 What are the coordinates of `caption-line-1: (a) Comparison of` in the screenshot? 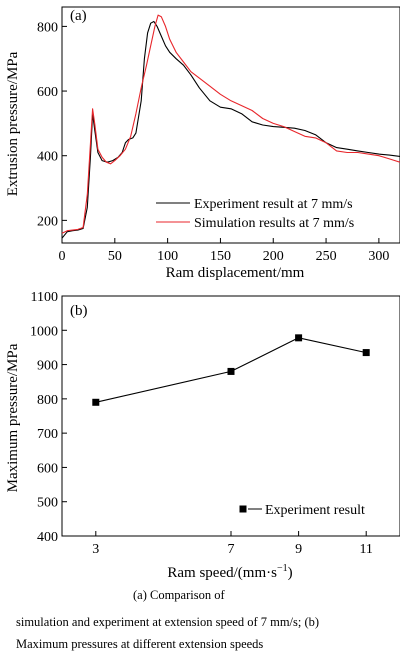 It's located at (179, 595).